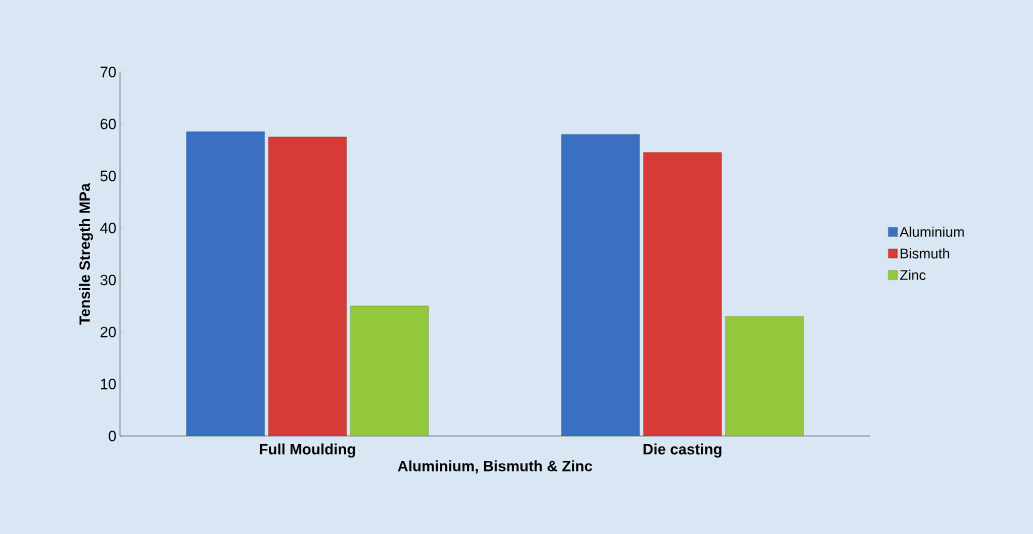 The width and height of the screenshot is (1033, 534). I want to click on legend-label: Bismuth, so click(925, 253).